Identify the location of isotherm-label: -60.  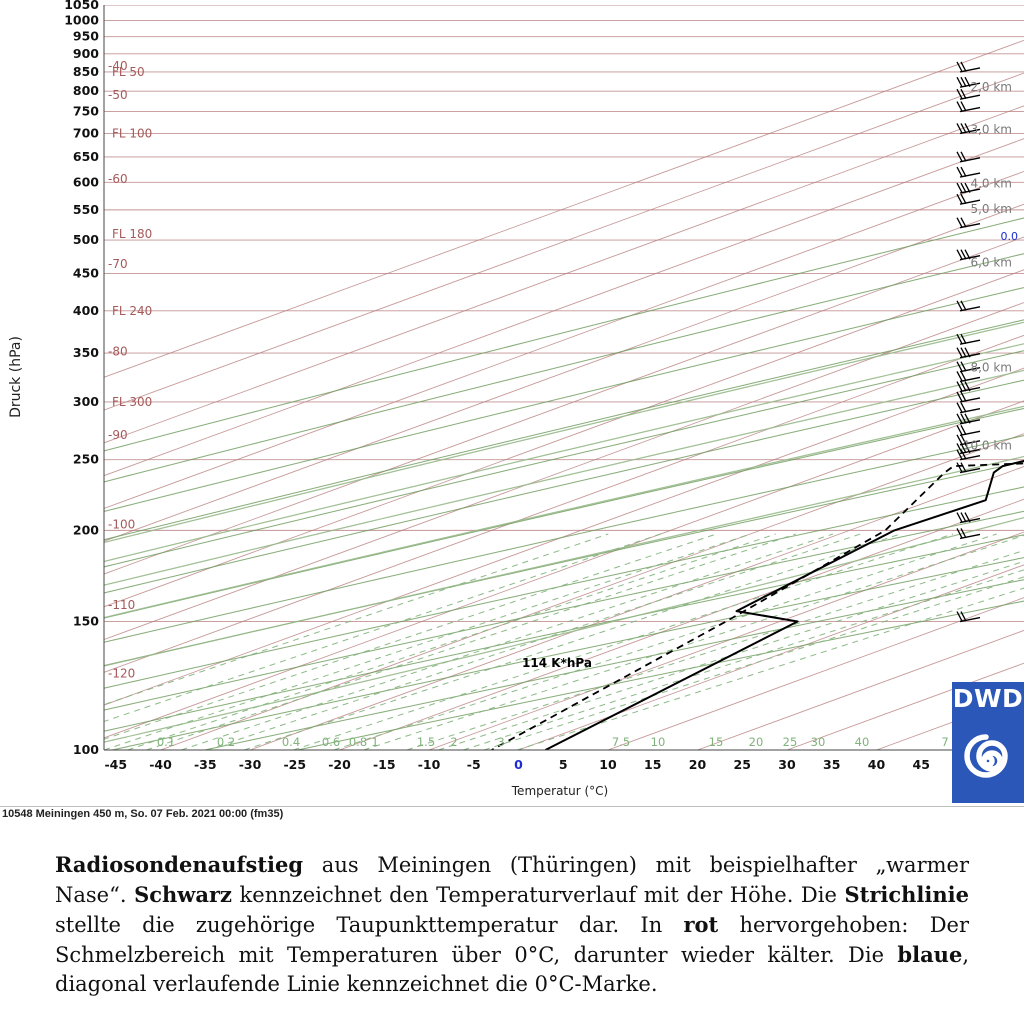
(118, 179).